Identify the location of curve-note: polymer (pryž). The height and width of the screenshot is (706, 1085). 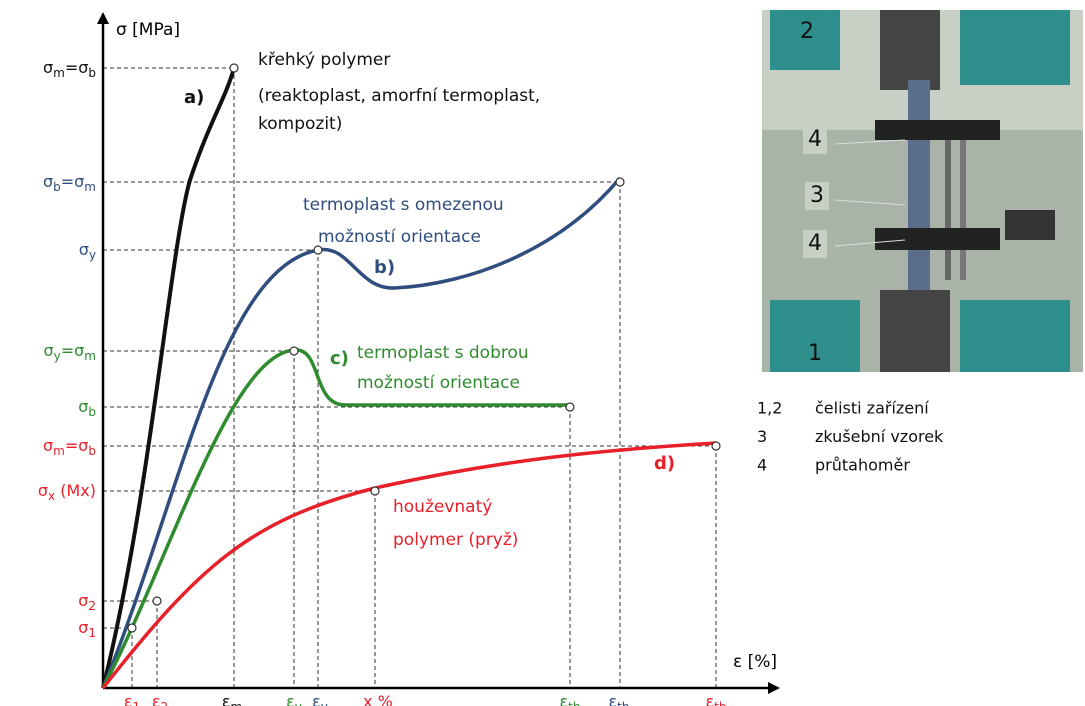
(455, 540).